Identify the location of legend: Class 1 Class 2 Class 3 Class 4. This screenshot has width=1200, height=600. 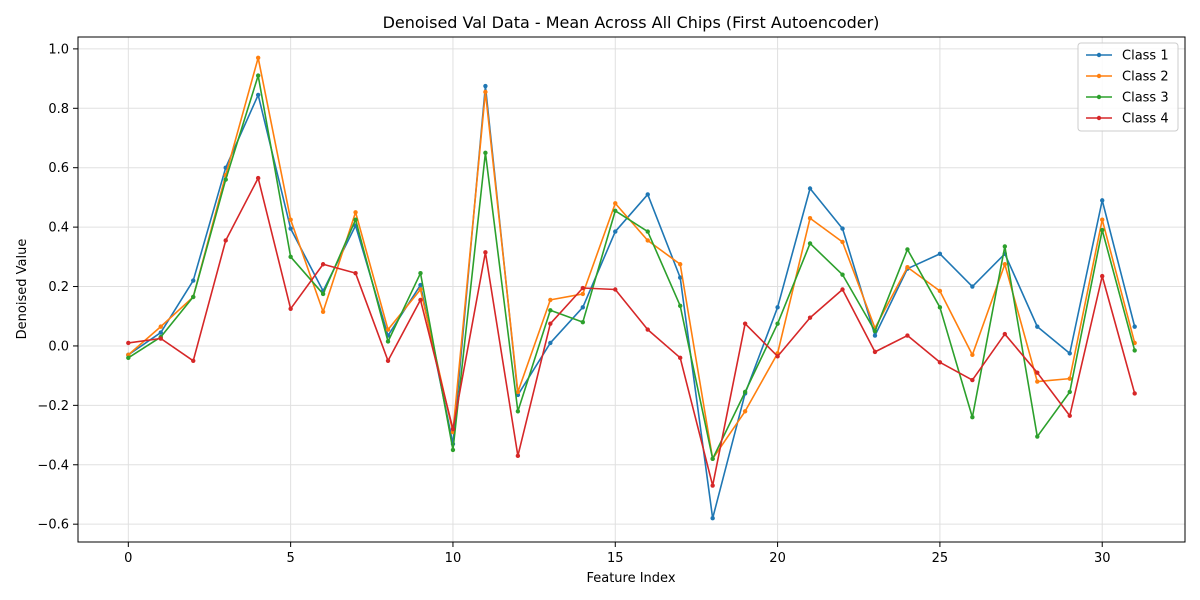
(1128, 87).